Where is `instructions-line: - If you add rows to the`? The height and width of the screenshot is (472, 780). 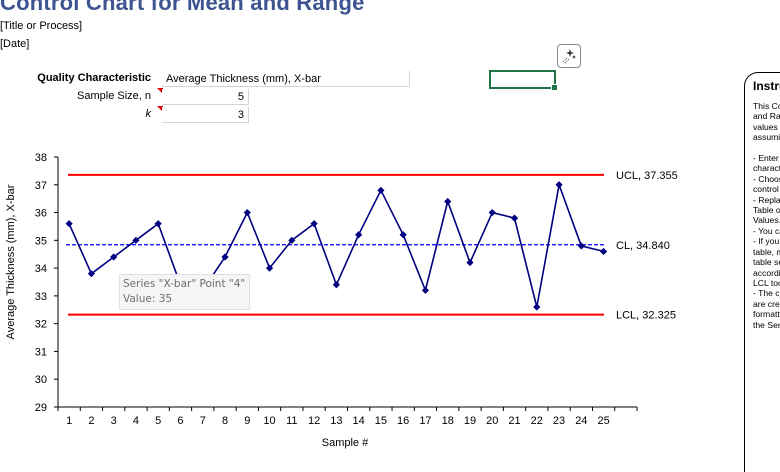
instructions-line: - If you add rows to the is located at coordinates (766, 241).